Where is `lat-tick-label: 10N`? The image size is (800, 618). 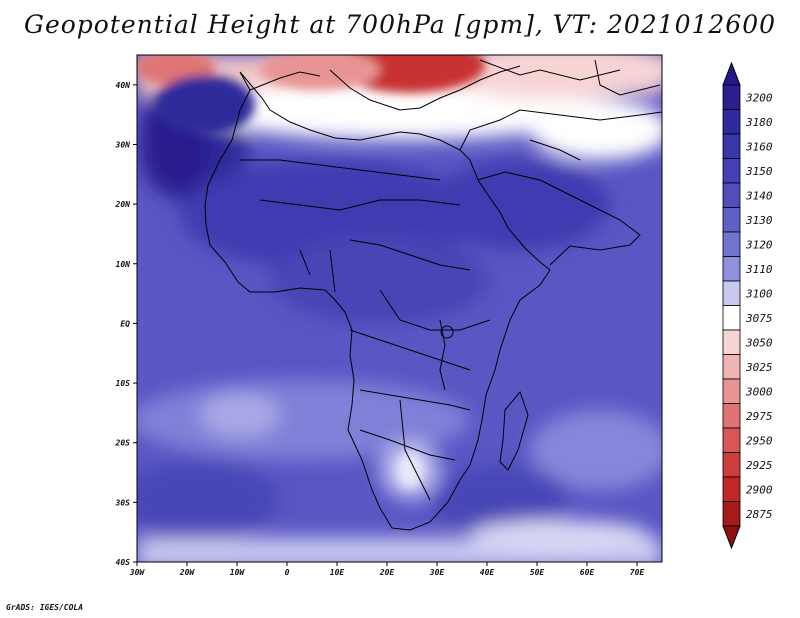
lat-tick-label: 10N is located at coordinates (123, 264).